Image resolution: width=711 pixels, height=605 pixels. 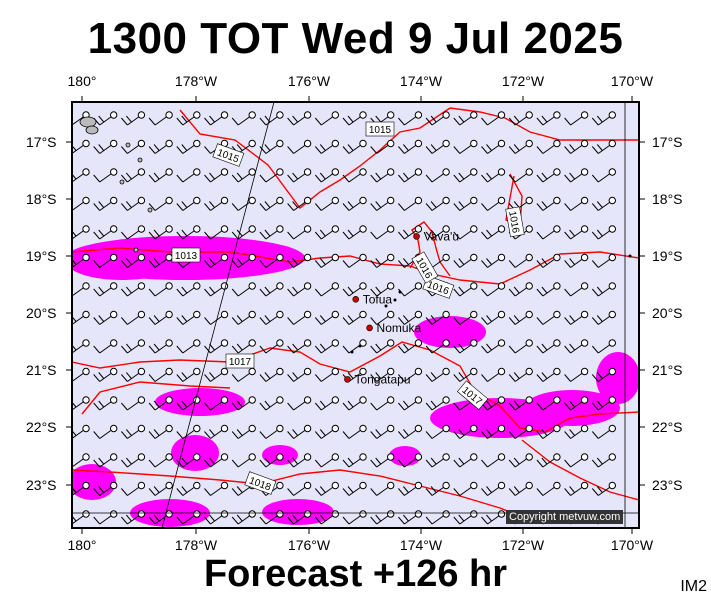 I want to click on rain-area, so click(x=572, y=408).